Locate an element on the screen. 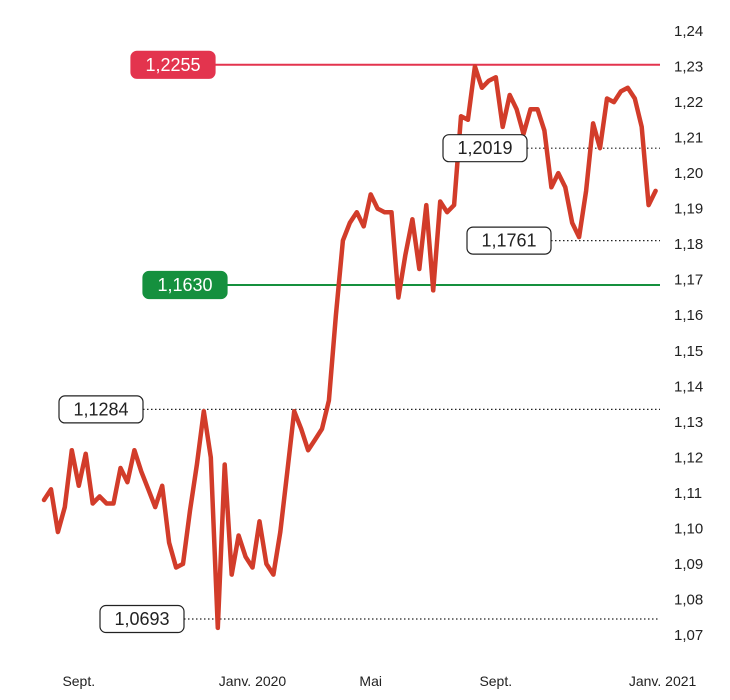 The height and width of the screenshot is (700, 730). y-tick-label: 1,21 is located at coordinates (688, 138).